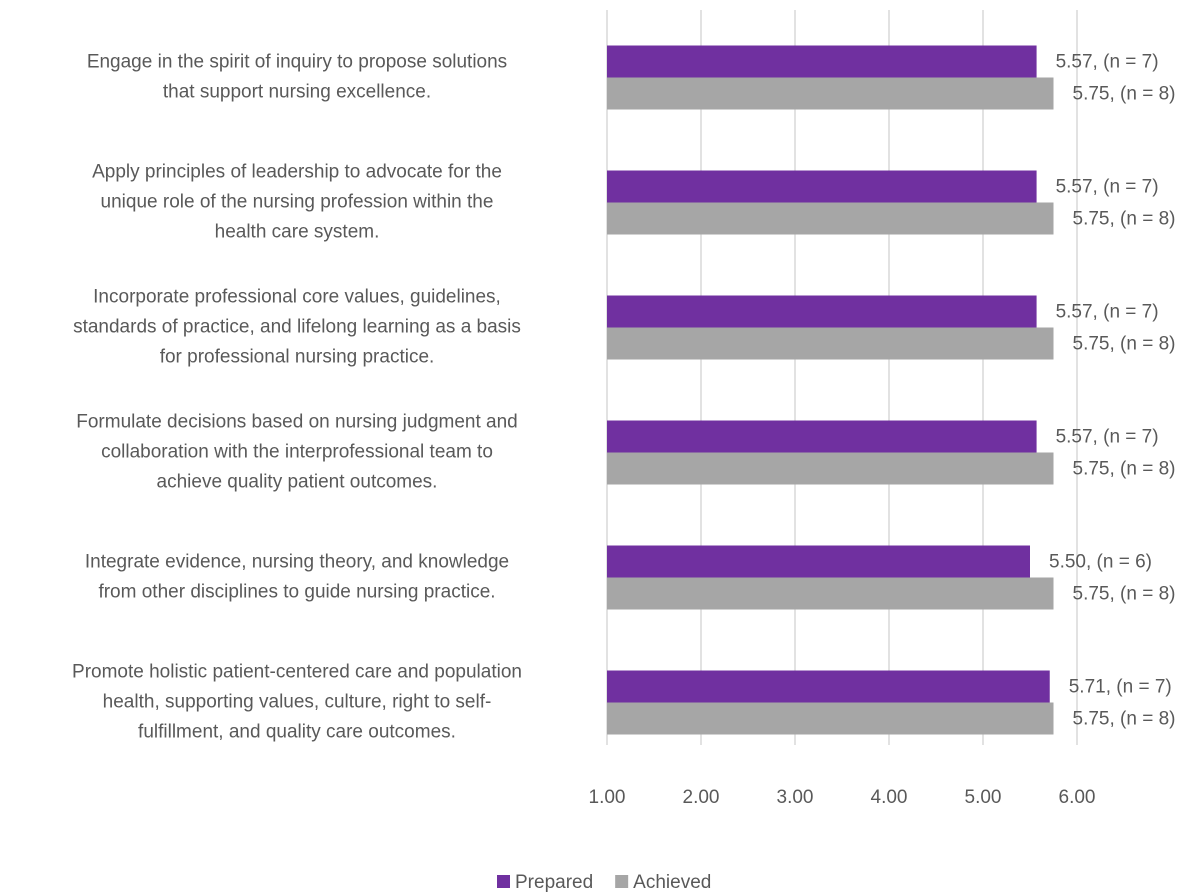 This screenshot has width=1199, height=894. Describe the element at coordinates (297, 732) in the screenshot. I see `category-label: fulfillment, and quality care outcomes.` at that location.